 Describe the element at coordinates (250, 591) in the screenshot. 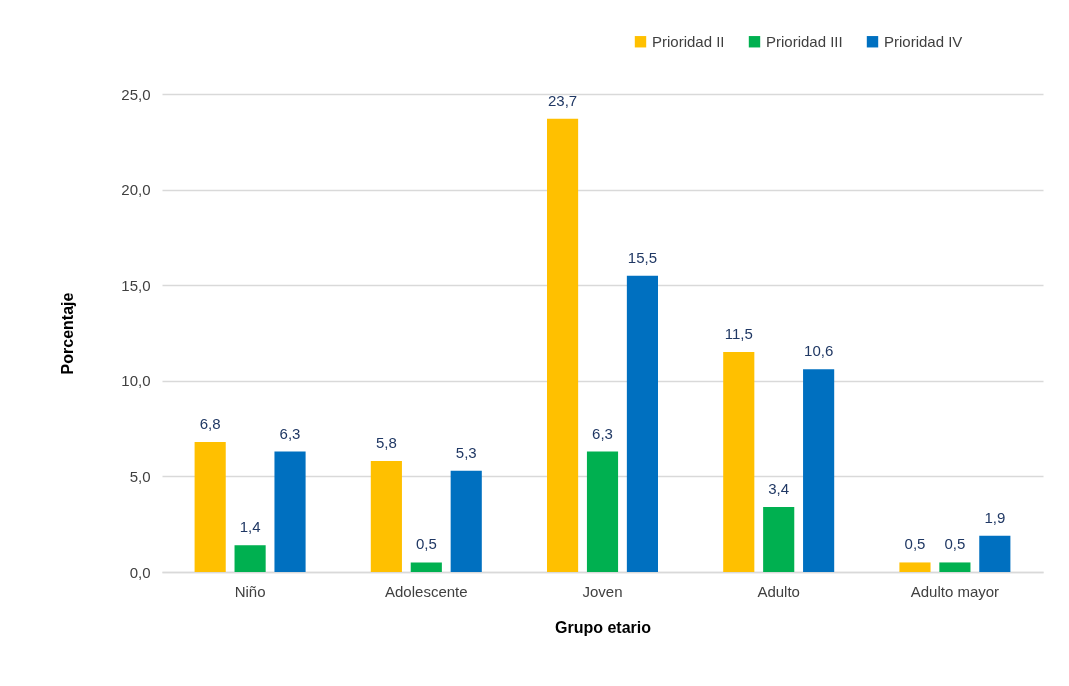

I see `x-tick-label: Niño` at that location.